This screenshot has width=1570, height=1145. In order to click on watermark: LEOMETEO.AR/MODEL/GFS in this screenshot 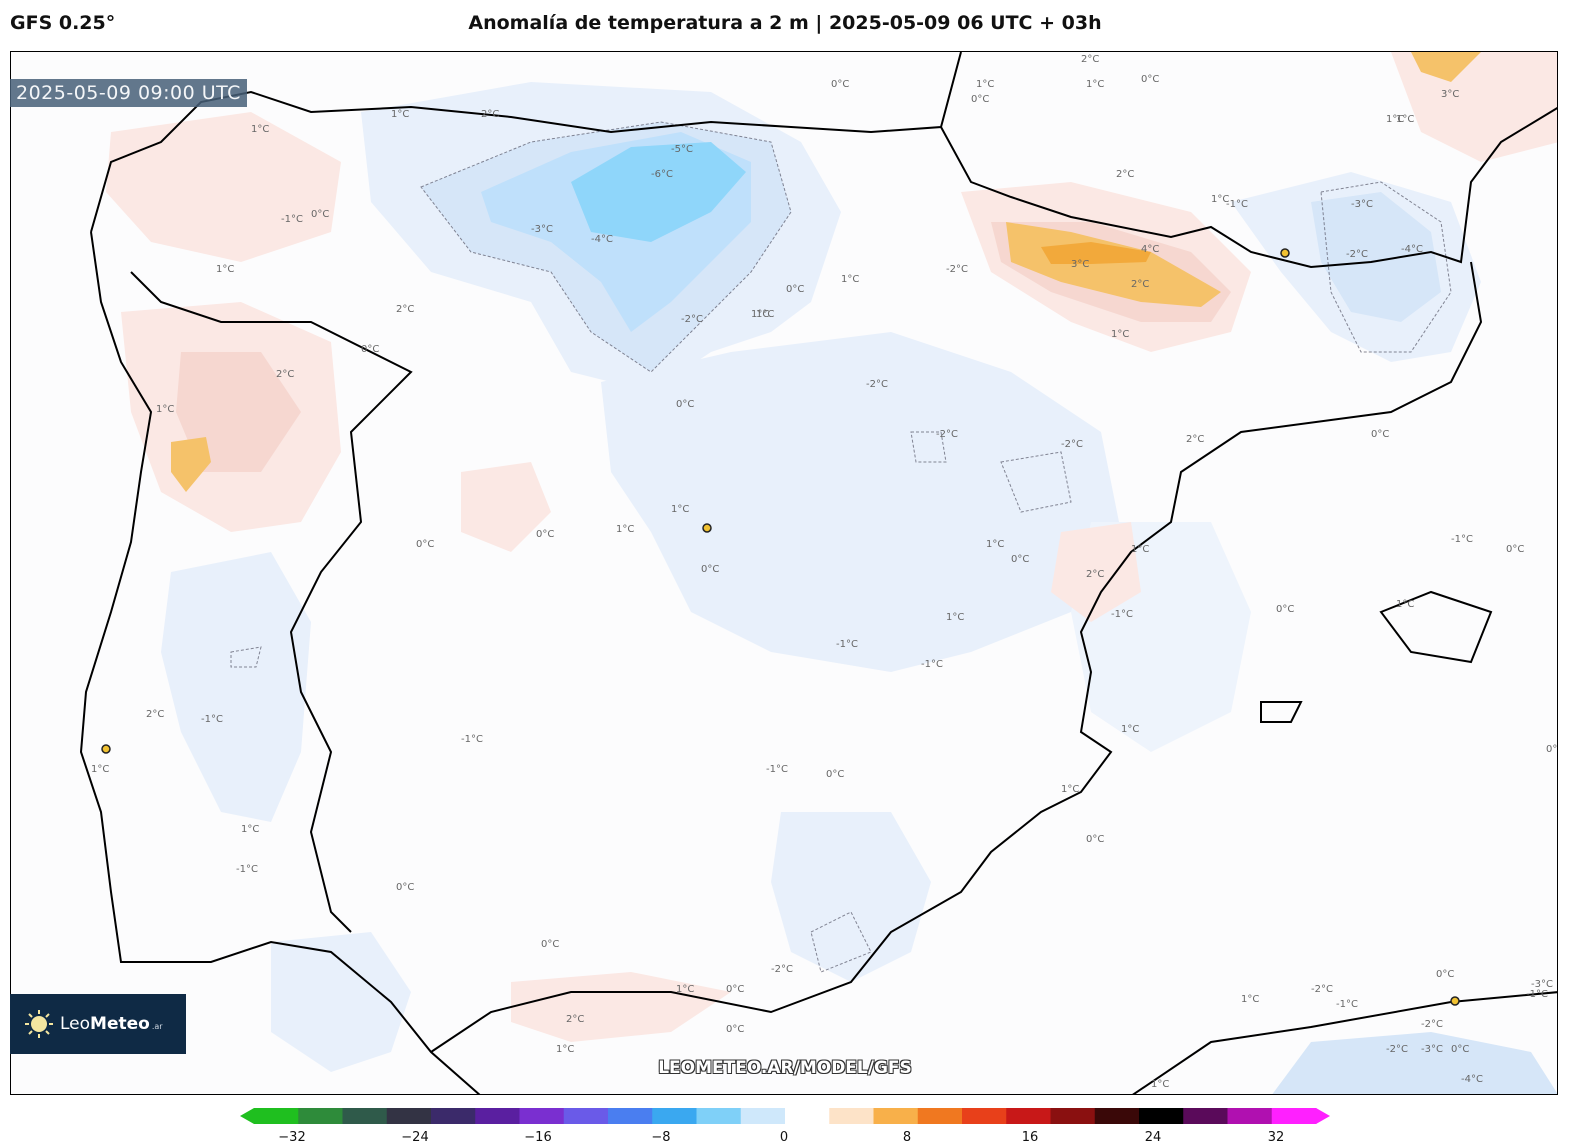, I will do `click(785, 1068)`.